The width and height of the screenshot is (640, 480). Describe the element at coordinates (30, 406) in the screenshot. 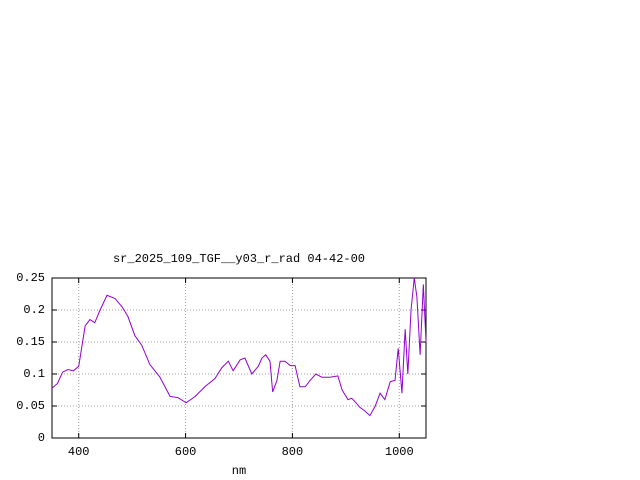

I see `y-tick-label: 0.05` at that location.